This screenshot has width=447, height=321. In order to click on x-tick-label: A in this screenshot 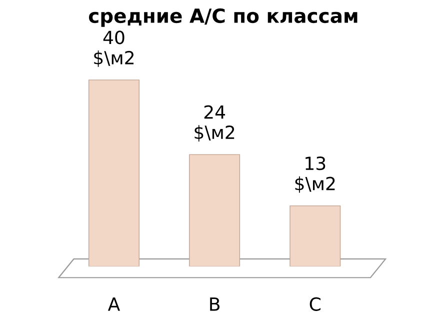, I will do `click(114, 304)`.